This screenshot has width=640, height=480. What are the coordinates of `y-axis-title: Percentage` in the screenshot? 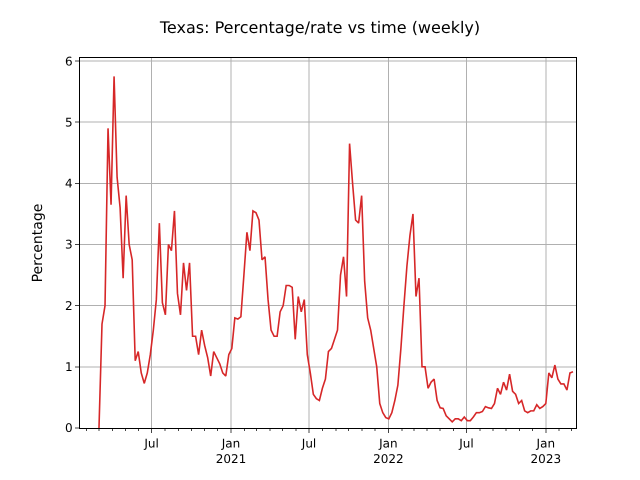 It's located at (38, 243).